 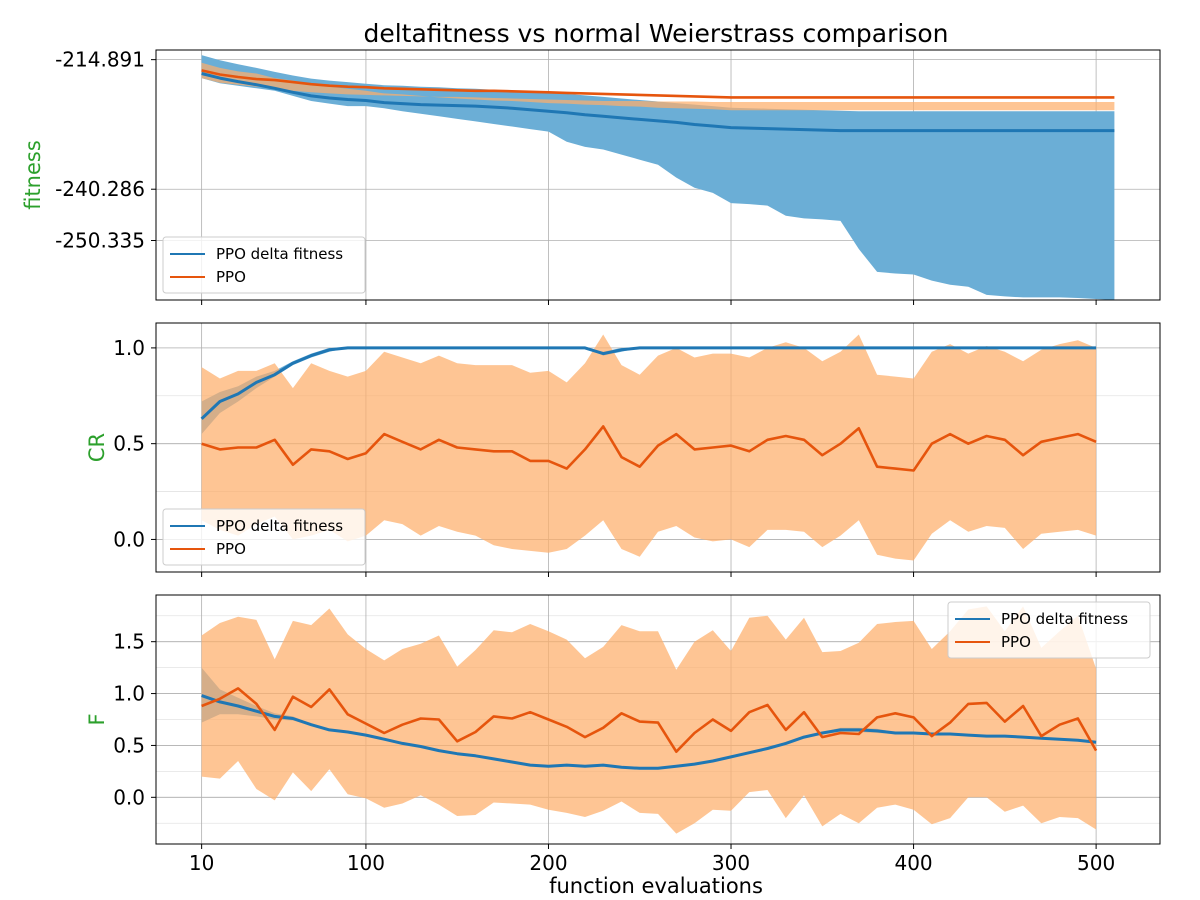 I want to click on ppo-band, so click(x=658, y=86).